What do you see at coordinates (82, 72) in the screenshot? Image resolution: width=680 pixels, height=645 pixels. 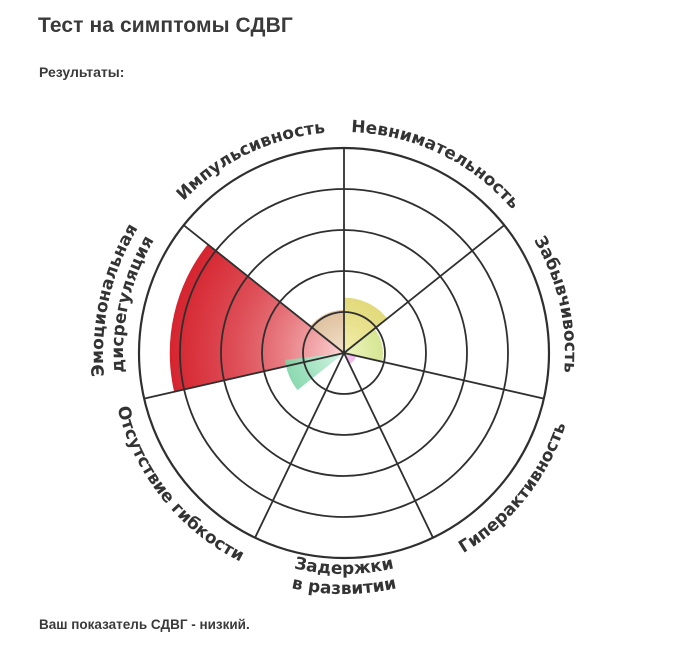 I see `results-label: Результаты:` at bounding box center [82, 72].